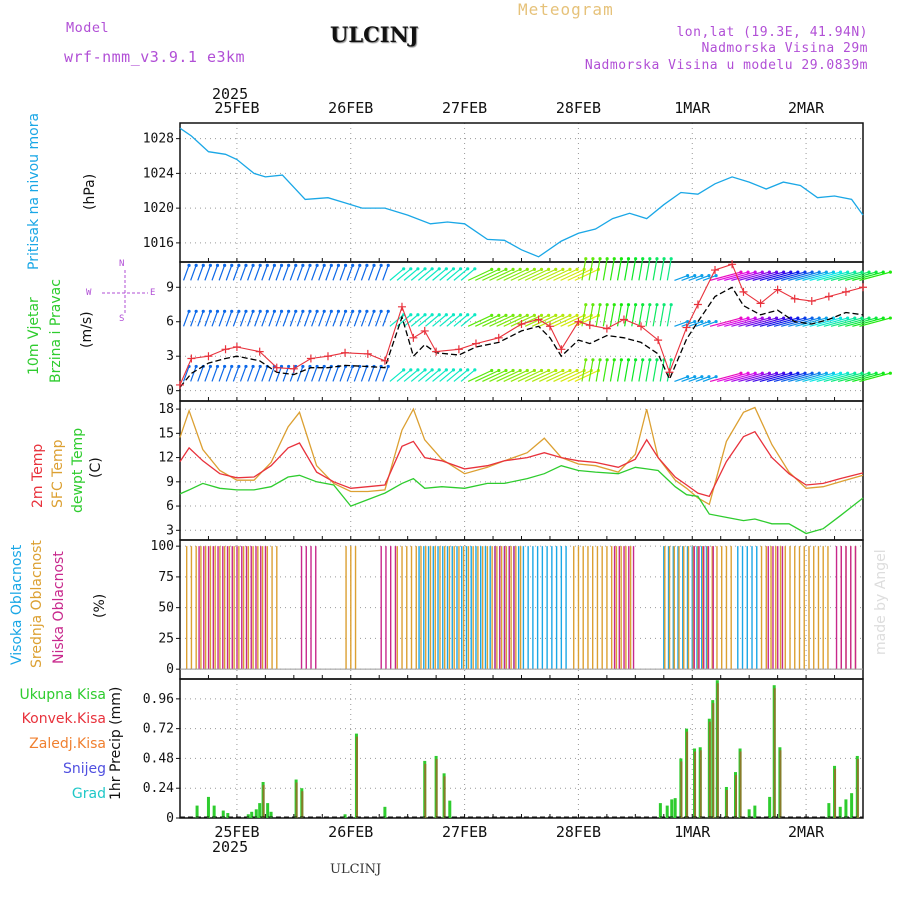 This screenshot has width=900, height=900. I want to click on footer-station: ULCINJ, so click(356, 869).